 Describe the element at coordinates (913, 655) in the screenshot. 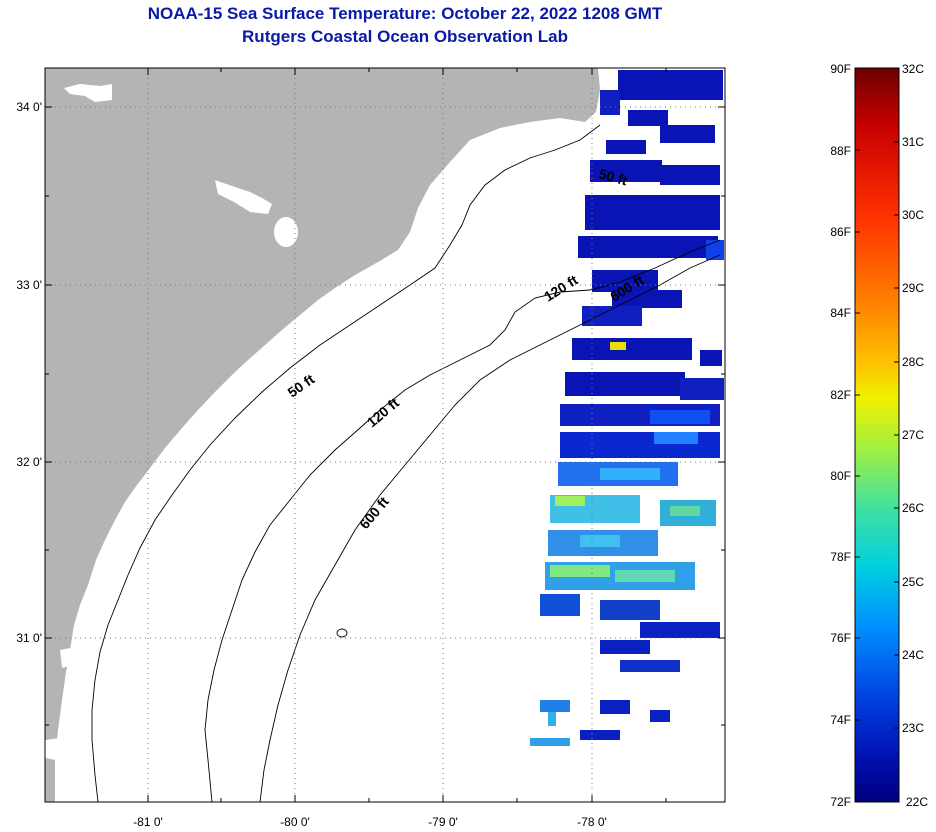

I see `colorbar-c-label: 24C` at that location.